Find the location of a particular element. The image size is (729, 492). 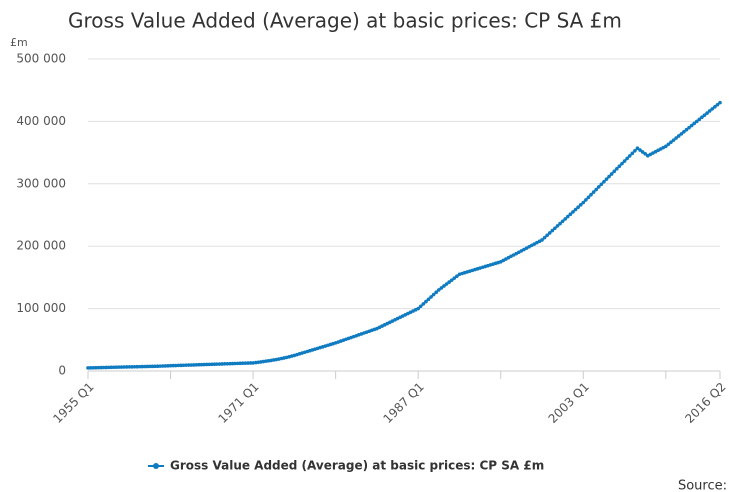

x-tick-label: 1971 Q1 is located at coordinates (238, 403).